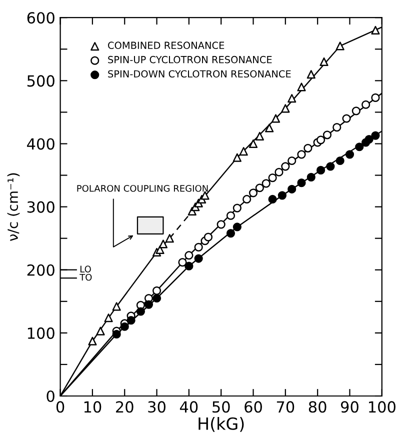 The width and height of the screenshot is (402, 440). I want to click on x-tick-label: 0, so click(60, 407).